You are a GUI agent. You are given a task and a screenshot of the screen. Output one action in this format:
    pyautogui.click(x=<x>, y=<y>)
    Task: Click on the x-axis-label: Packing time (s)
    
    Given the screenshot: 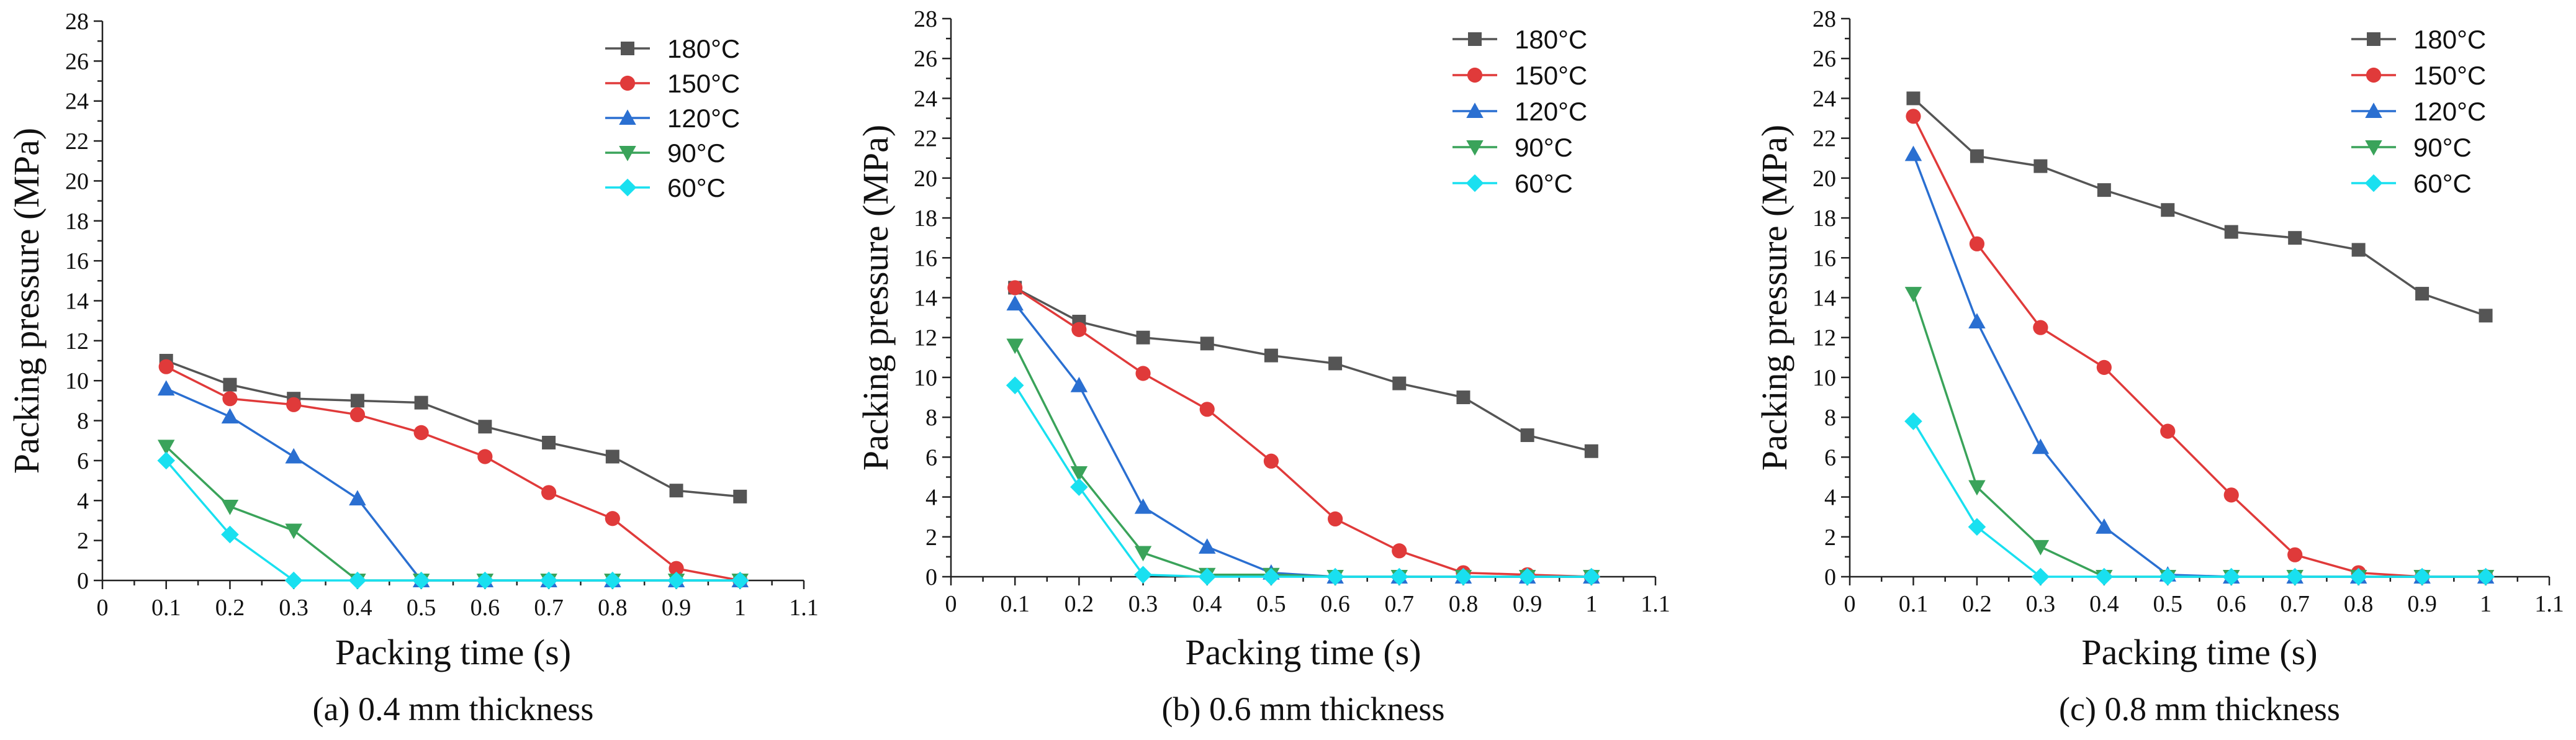 What is the action you would take?
    pyautogui.click(x=453, y=652)
    